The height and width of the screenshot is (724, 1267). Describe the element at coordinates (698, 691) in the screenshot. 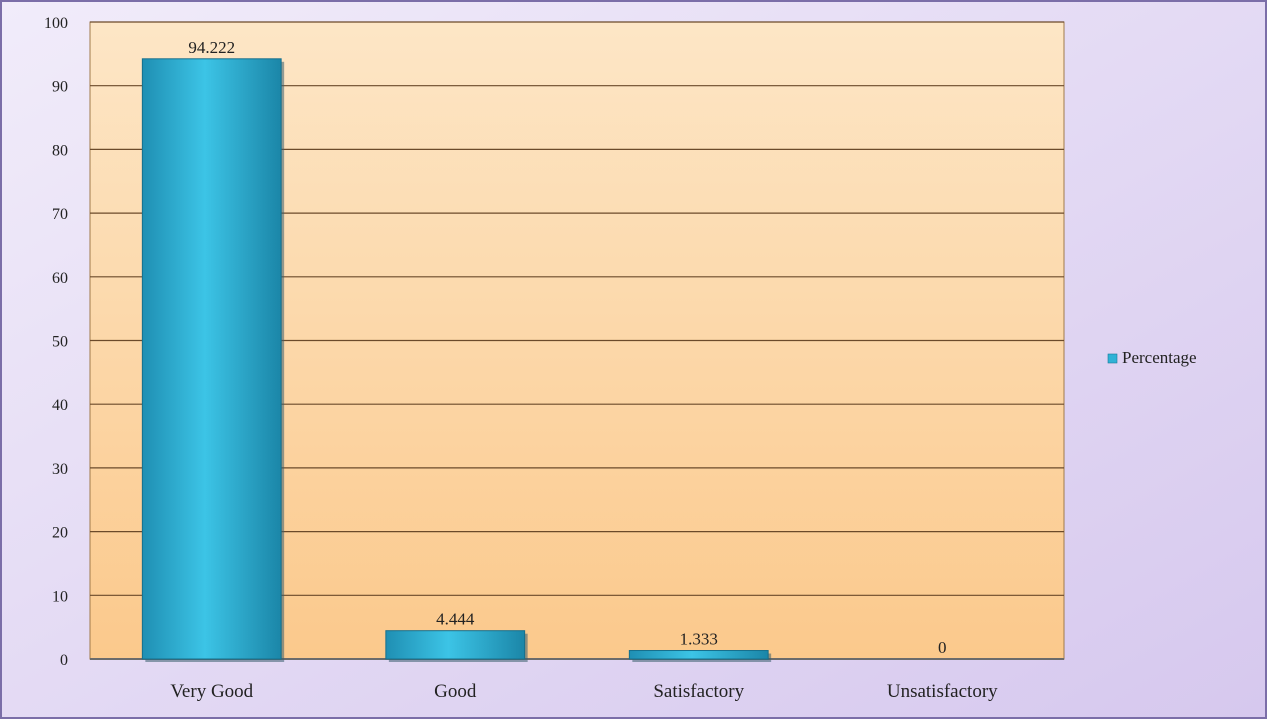

I see `x-tick-label: Satisfactory` at that location.